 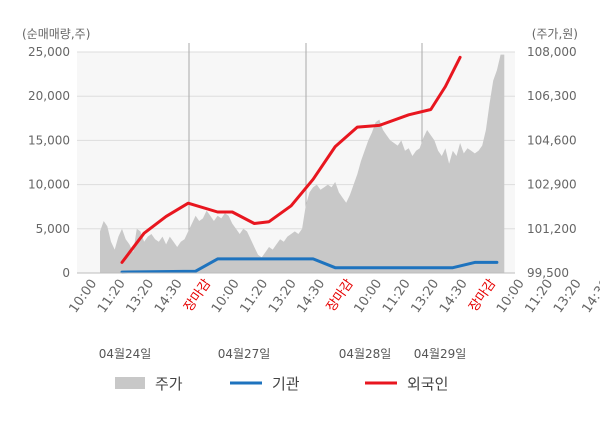 What do you see at coordinates (552, 229) in the screenshot?
I see `right-tick-label: 101,200` at bounding box center [552, 229].